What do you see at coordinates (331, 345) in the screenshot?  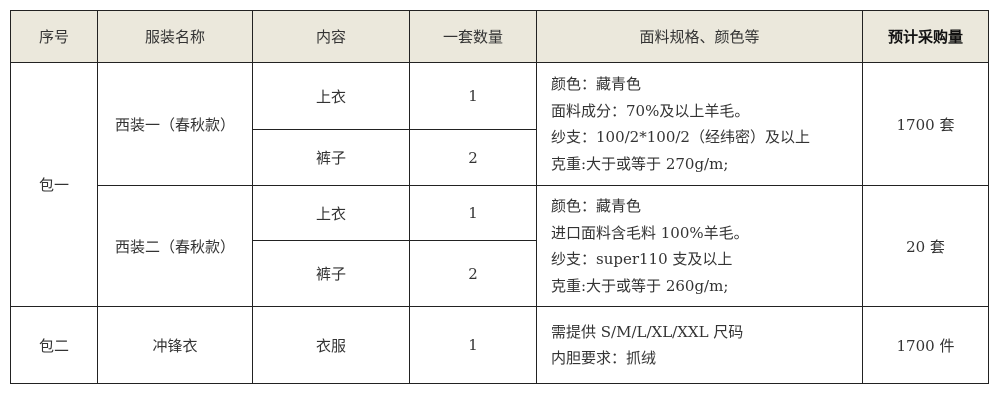 I see `content-cell: 衣服` at bounding box center [331, 345].